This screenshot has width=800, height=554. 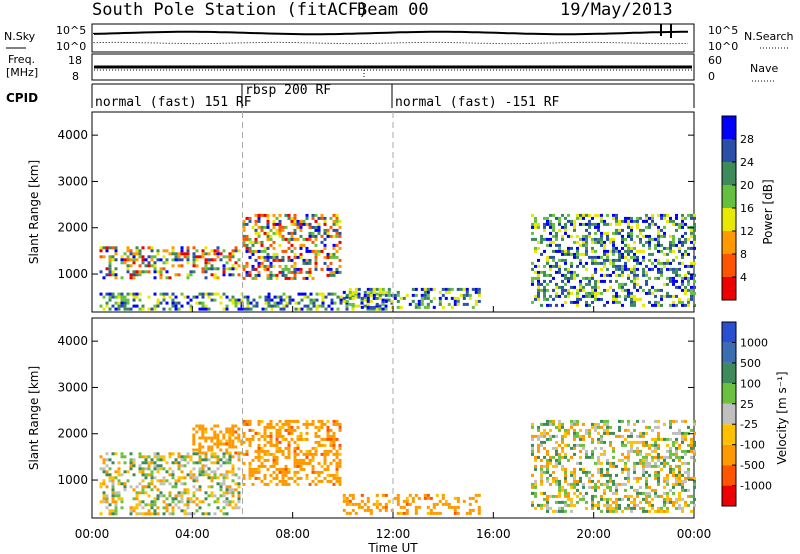 I want to click on cpid-label: CPID, so click(x=22, y=98).